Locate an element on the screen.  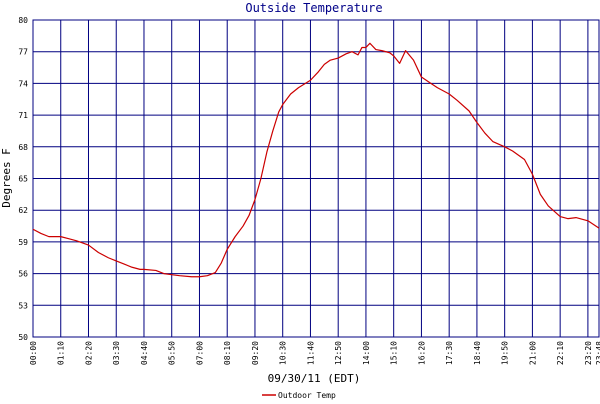
x-tick-label: 03:30 is located at coordinates (116, 353).